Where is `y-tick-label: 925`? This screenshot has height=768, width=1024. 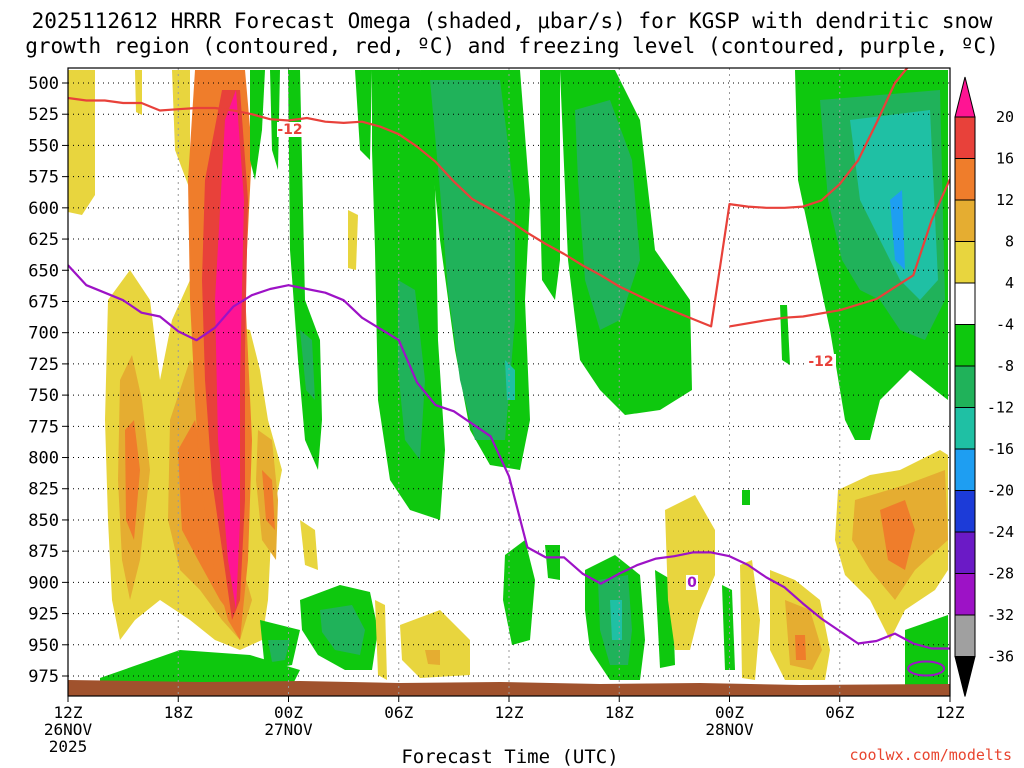 y-tick-label: 925 is located at coordinates (43, 615).